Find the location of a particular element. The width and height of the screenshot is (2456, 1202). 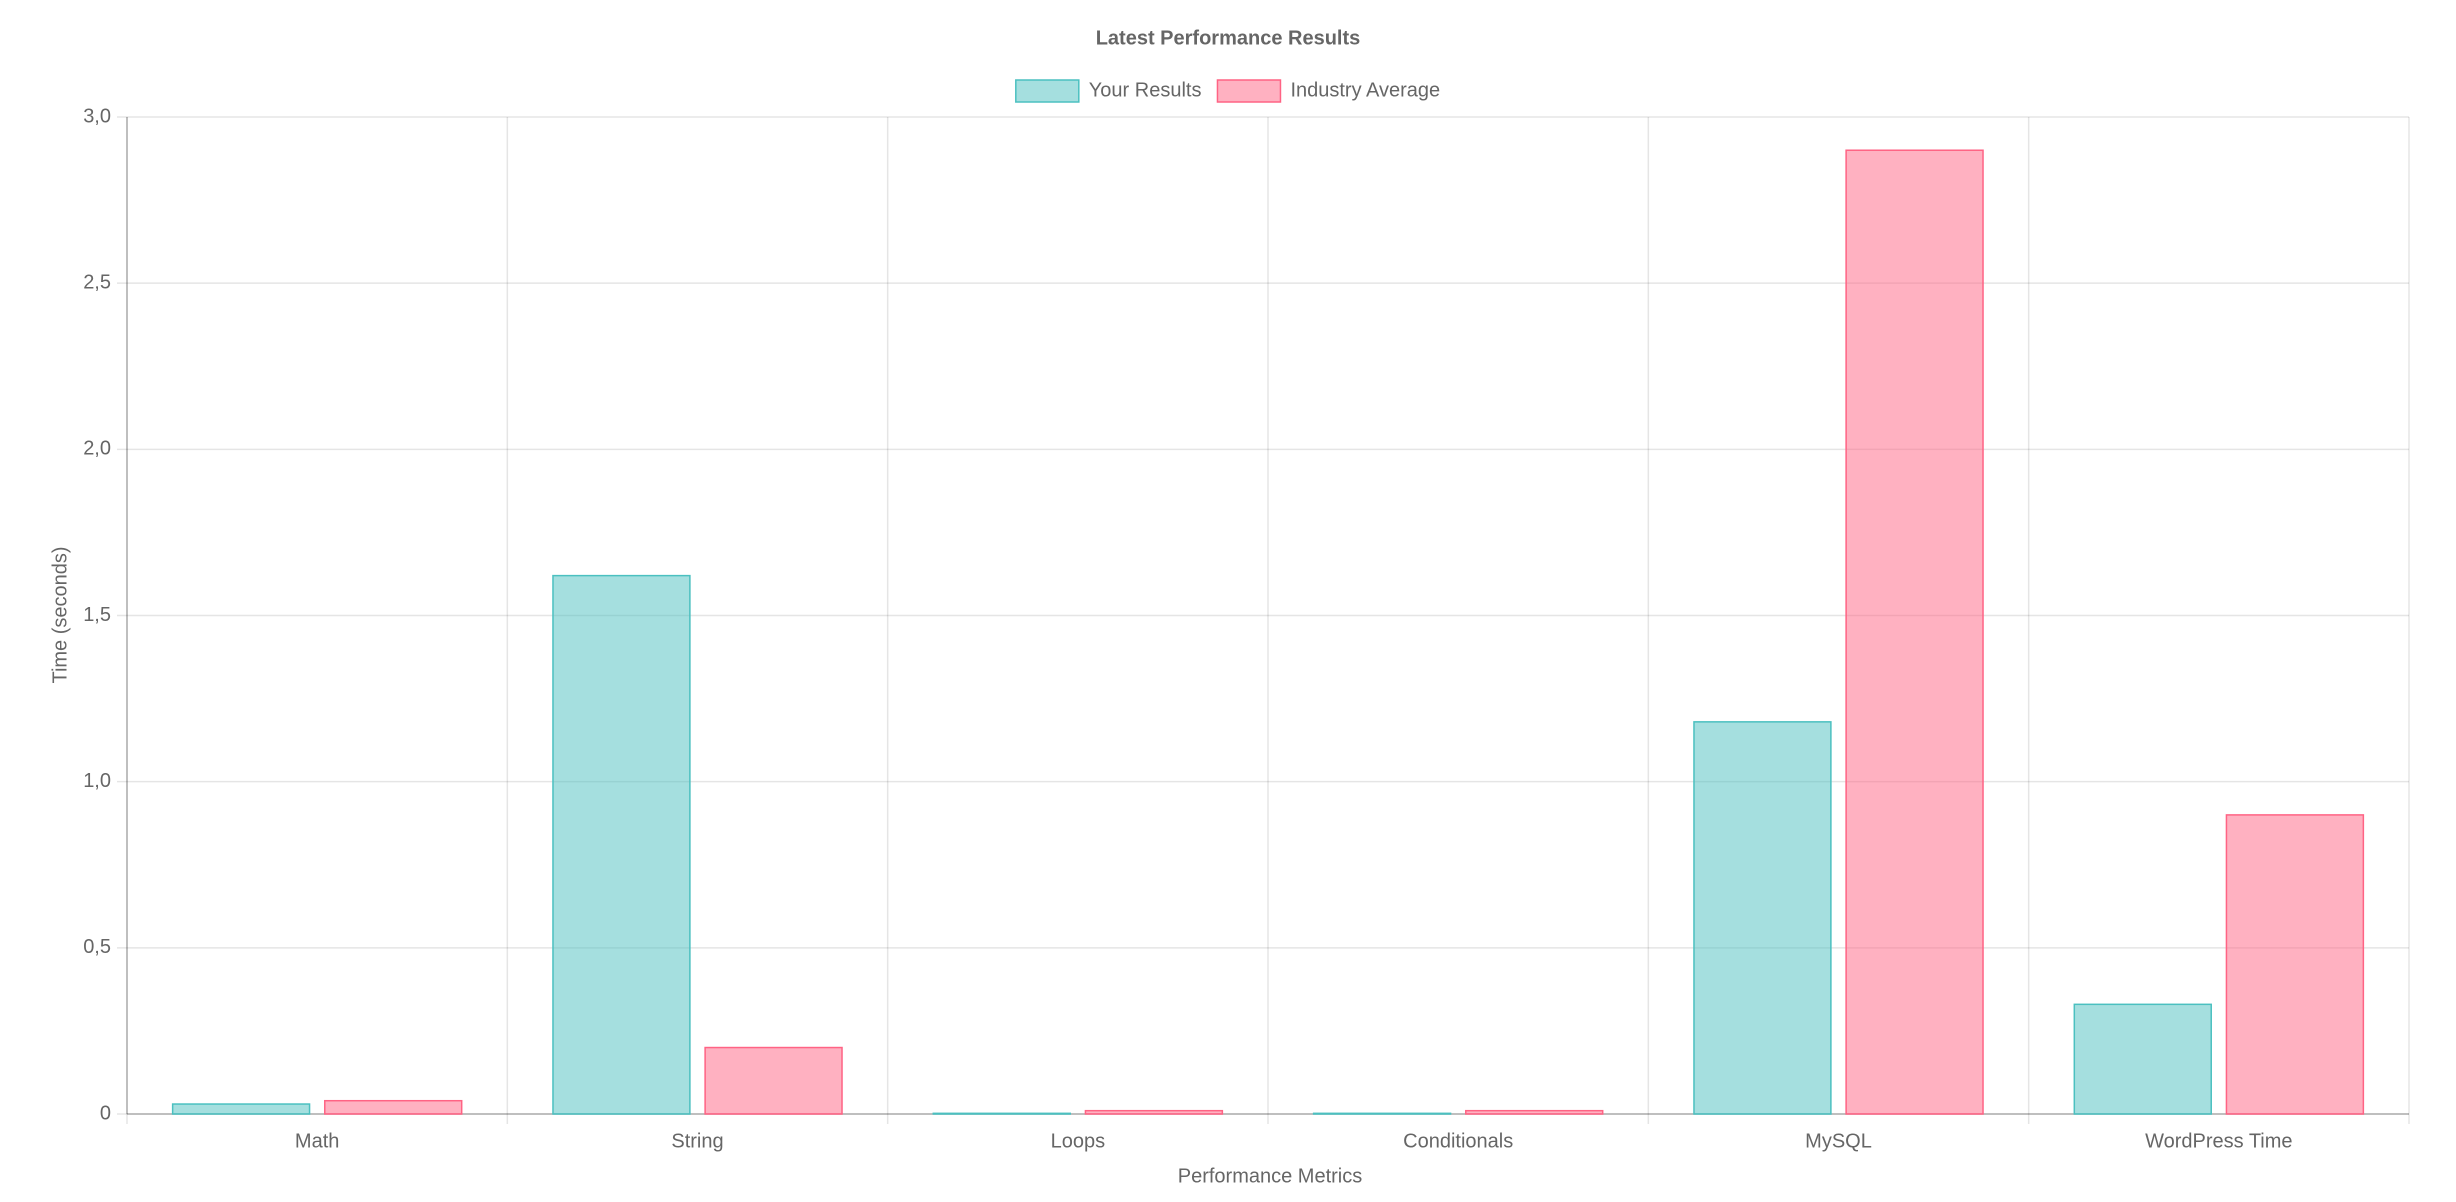

y-tick-label: 0,5 is located at coordinates (97, 947).